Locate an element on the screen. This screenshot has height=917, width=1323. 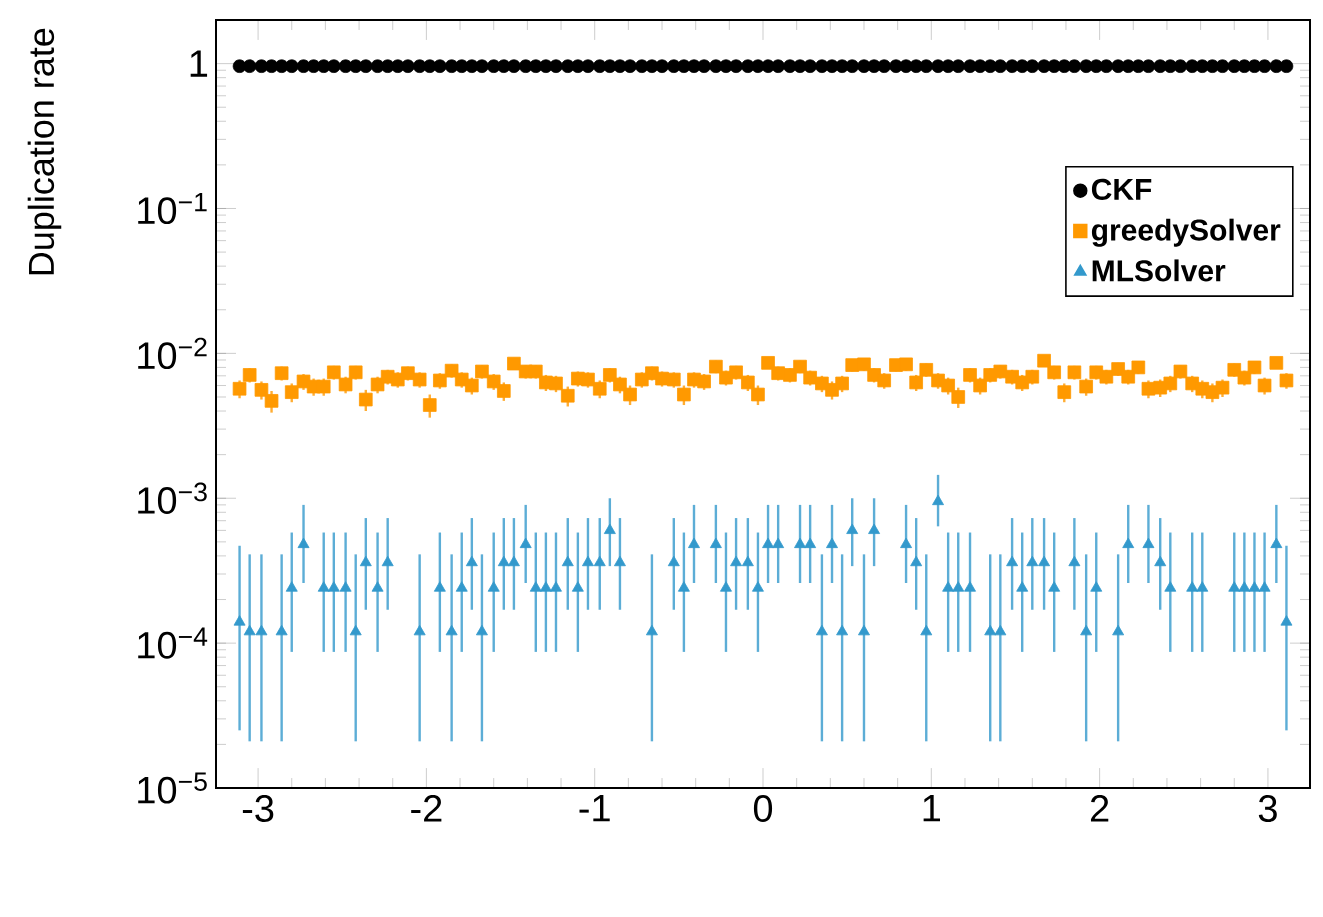
y-tick-label: 10$^{−5}$ is located at coordinates (172, 788).